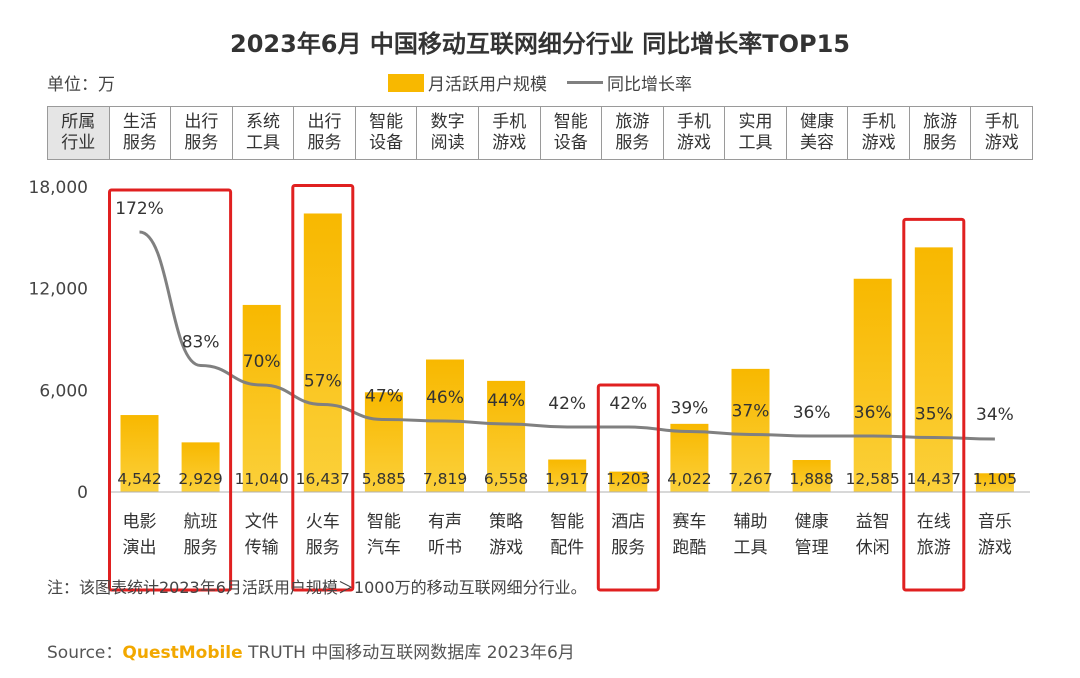 The image size is (1080, 678). What do you see at coordinates (322, 535) in the screenshot?
I see `category-label: 火车服务` at bounding box center [322, 535].